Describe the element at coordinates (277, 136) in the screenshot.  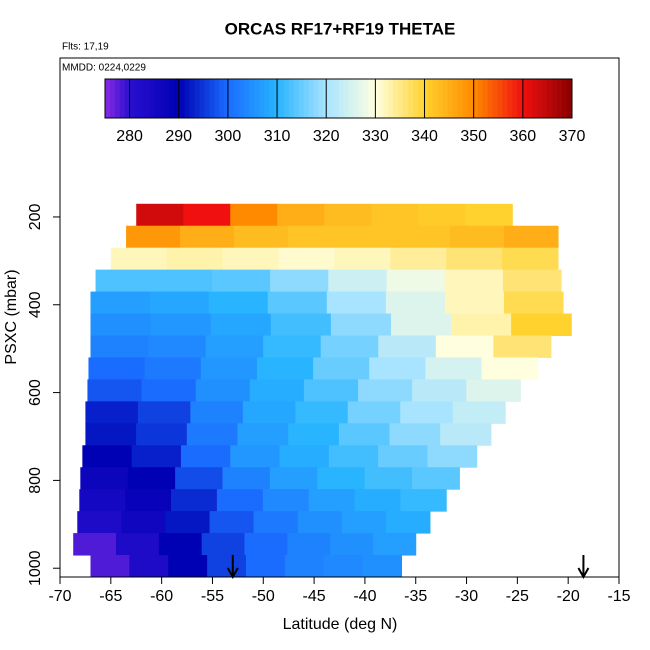
I see `colorbar-tick-label: 310` at that location.